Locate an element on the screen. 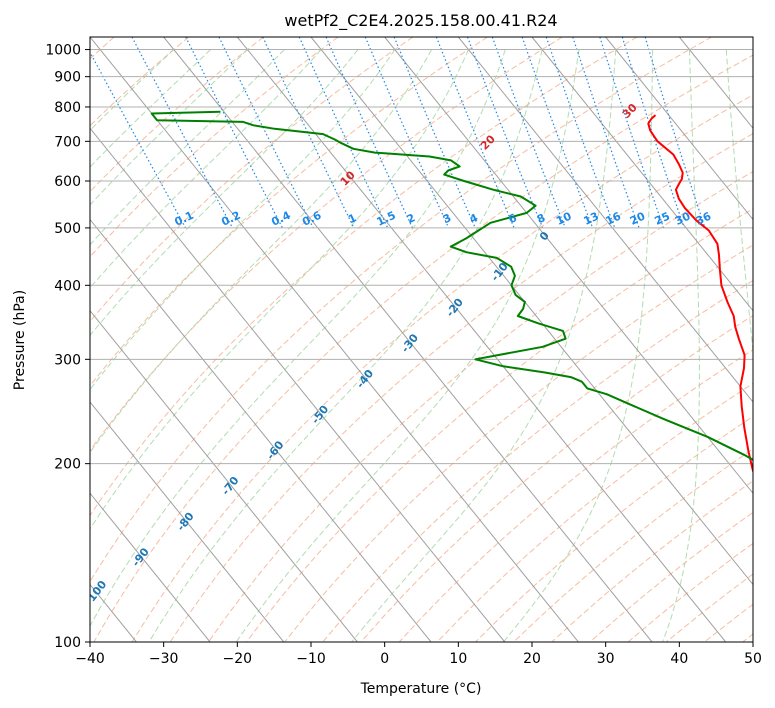  mixing-ratio-label: 8 is located at coordinates (541, 218).